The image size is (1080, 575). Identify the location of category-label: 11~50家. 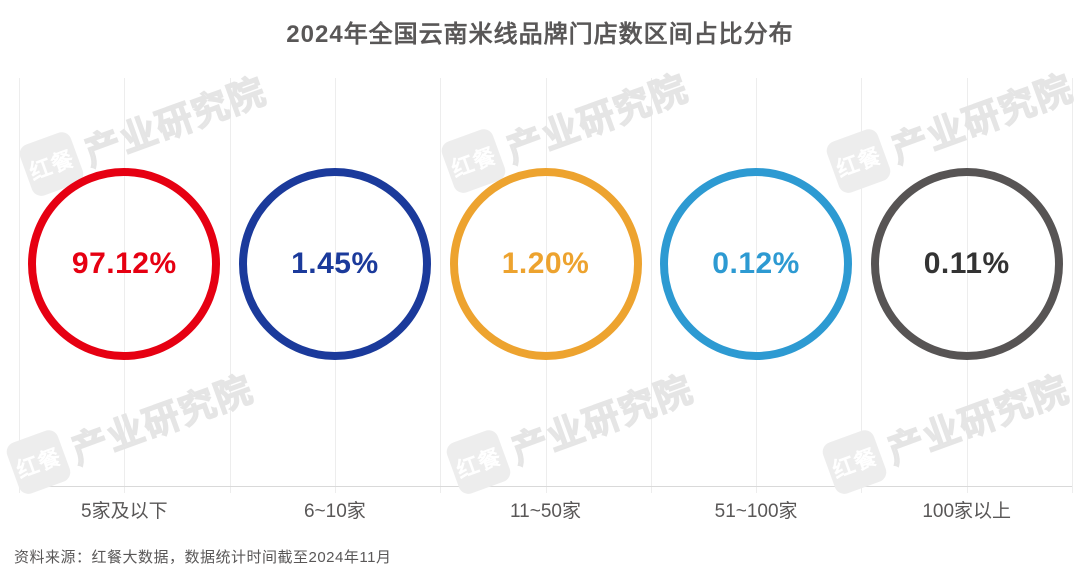
(545, 511).